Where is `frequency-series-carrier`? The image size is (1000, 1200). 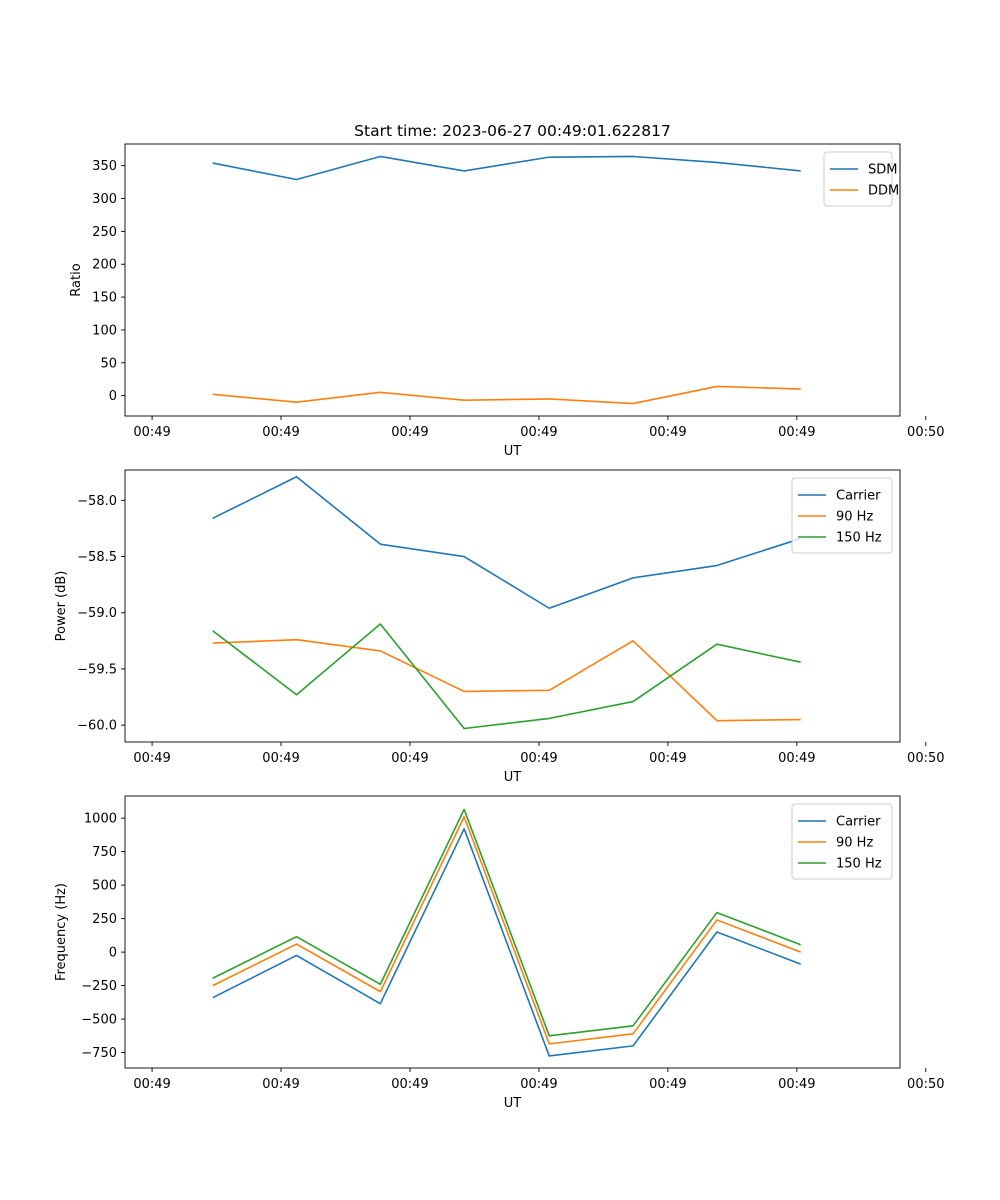
frequency-series-carrier is located at coordinates (506, 942).